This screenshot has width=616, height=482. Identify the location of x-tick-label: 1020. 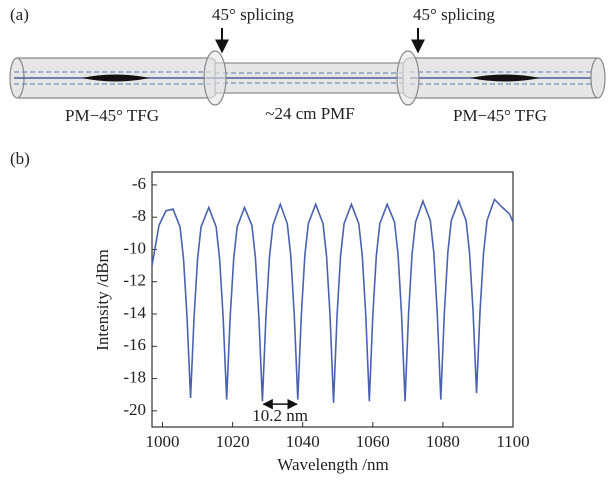
(233, 441).